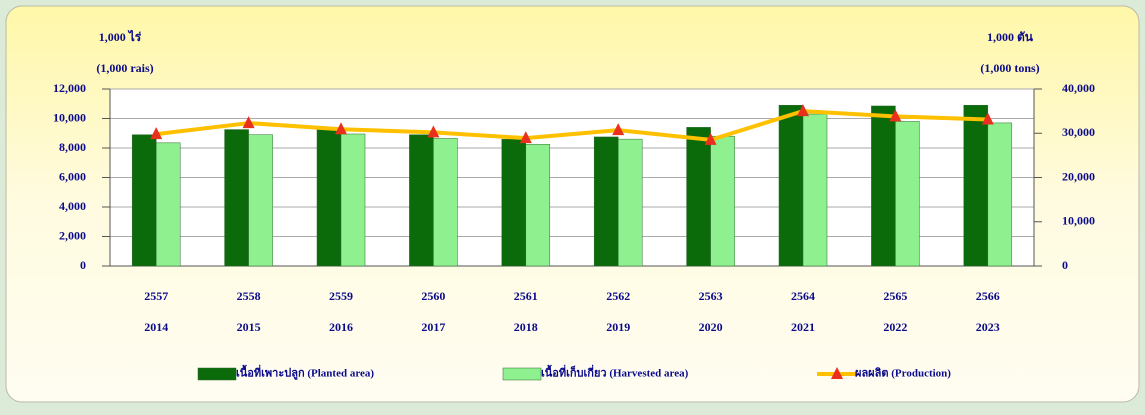 Image resolution: width=1145 pixels, height=415 pixels. Describe the element at coordinates (69, 88) in the screenshot. I see `y-tick-label: 12,000` at that location.